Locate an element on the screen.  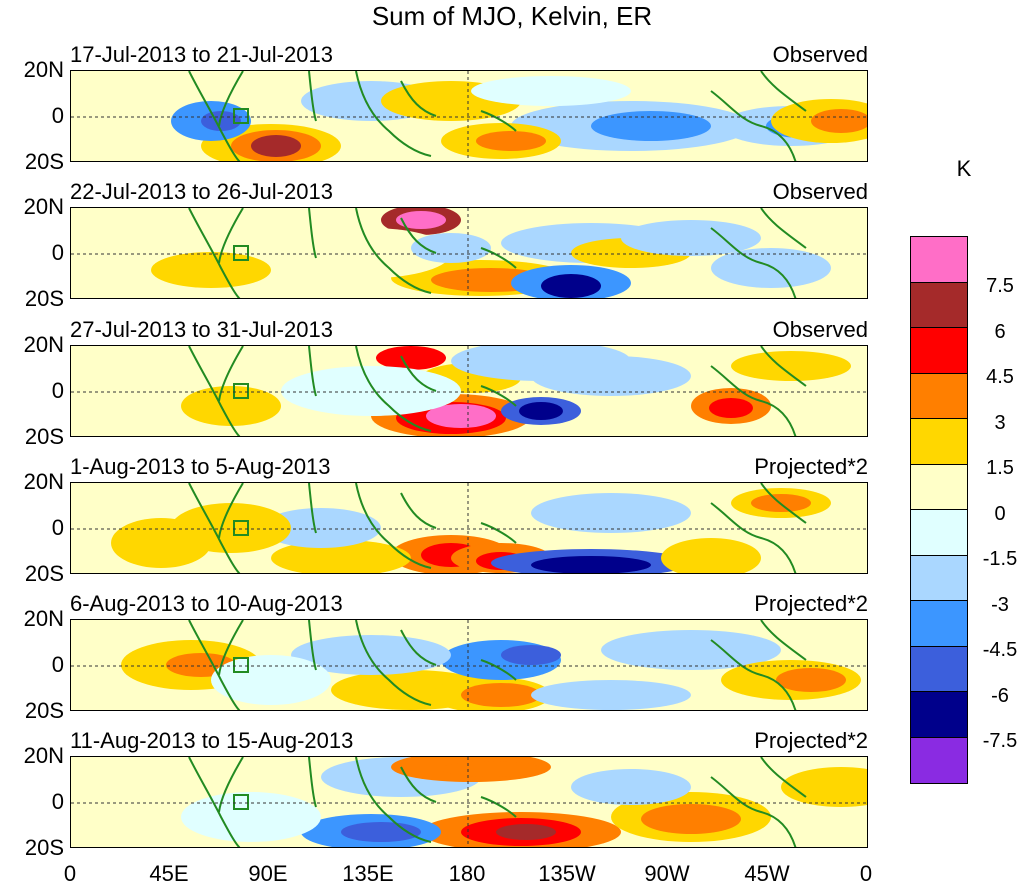
longitude-tick-label: 45E is located at coordinates (169, 873).